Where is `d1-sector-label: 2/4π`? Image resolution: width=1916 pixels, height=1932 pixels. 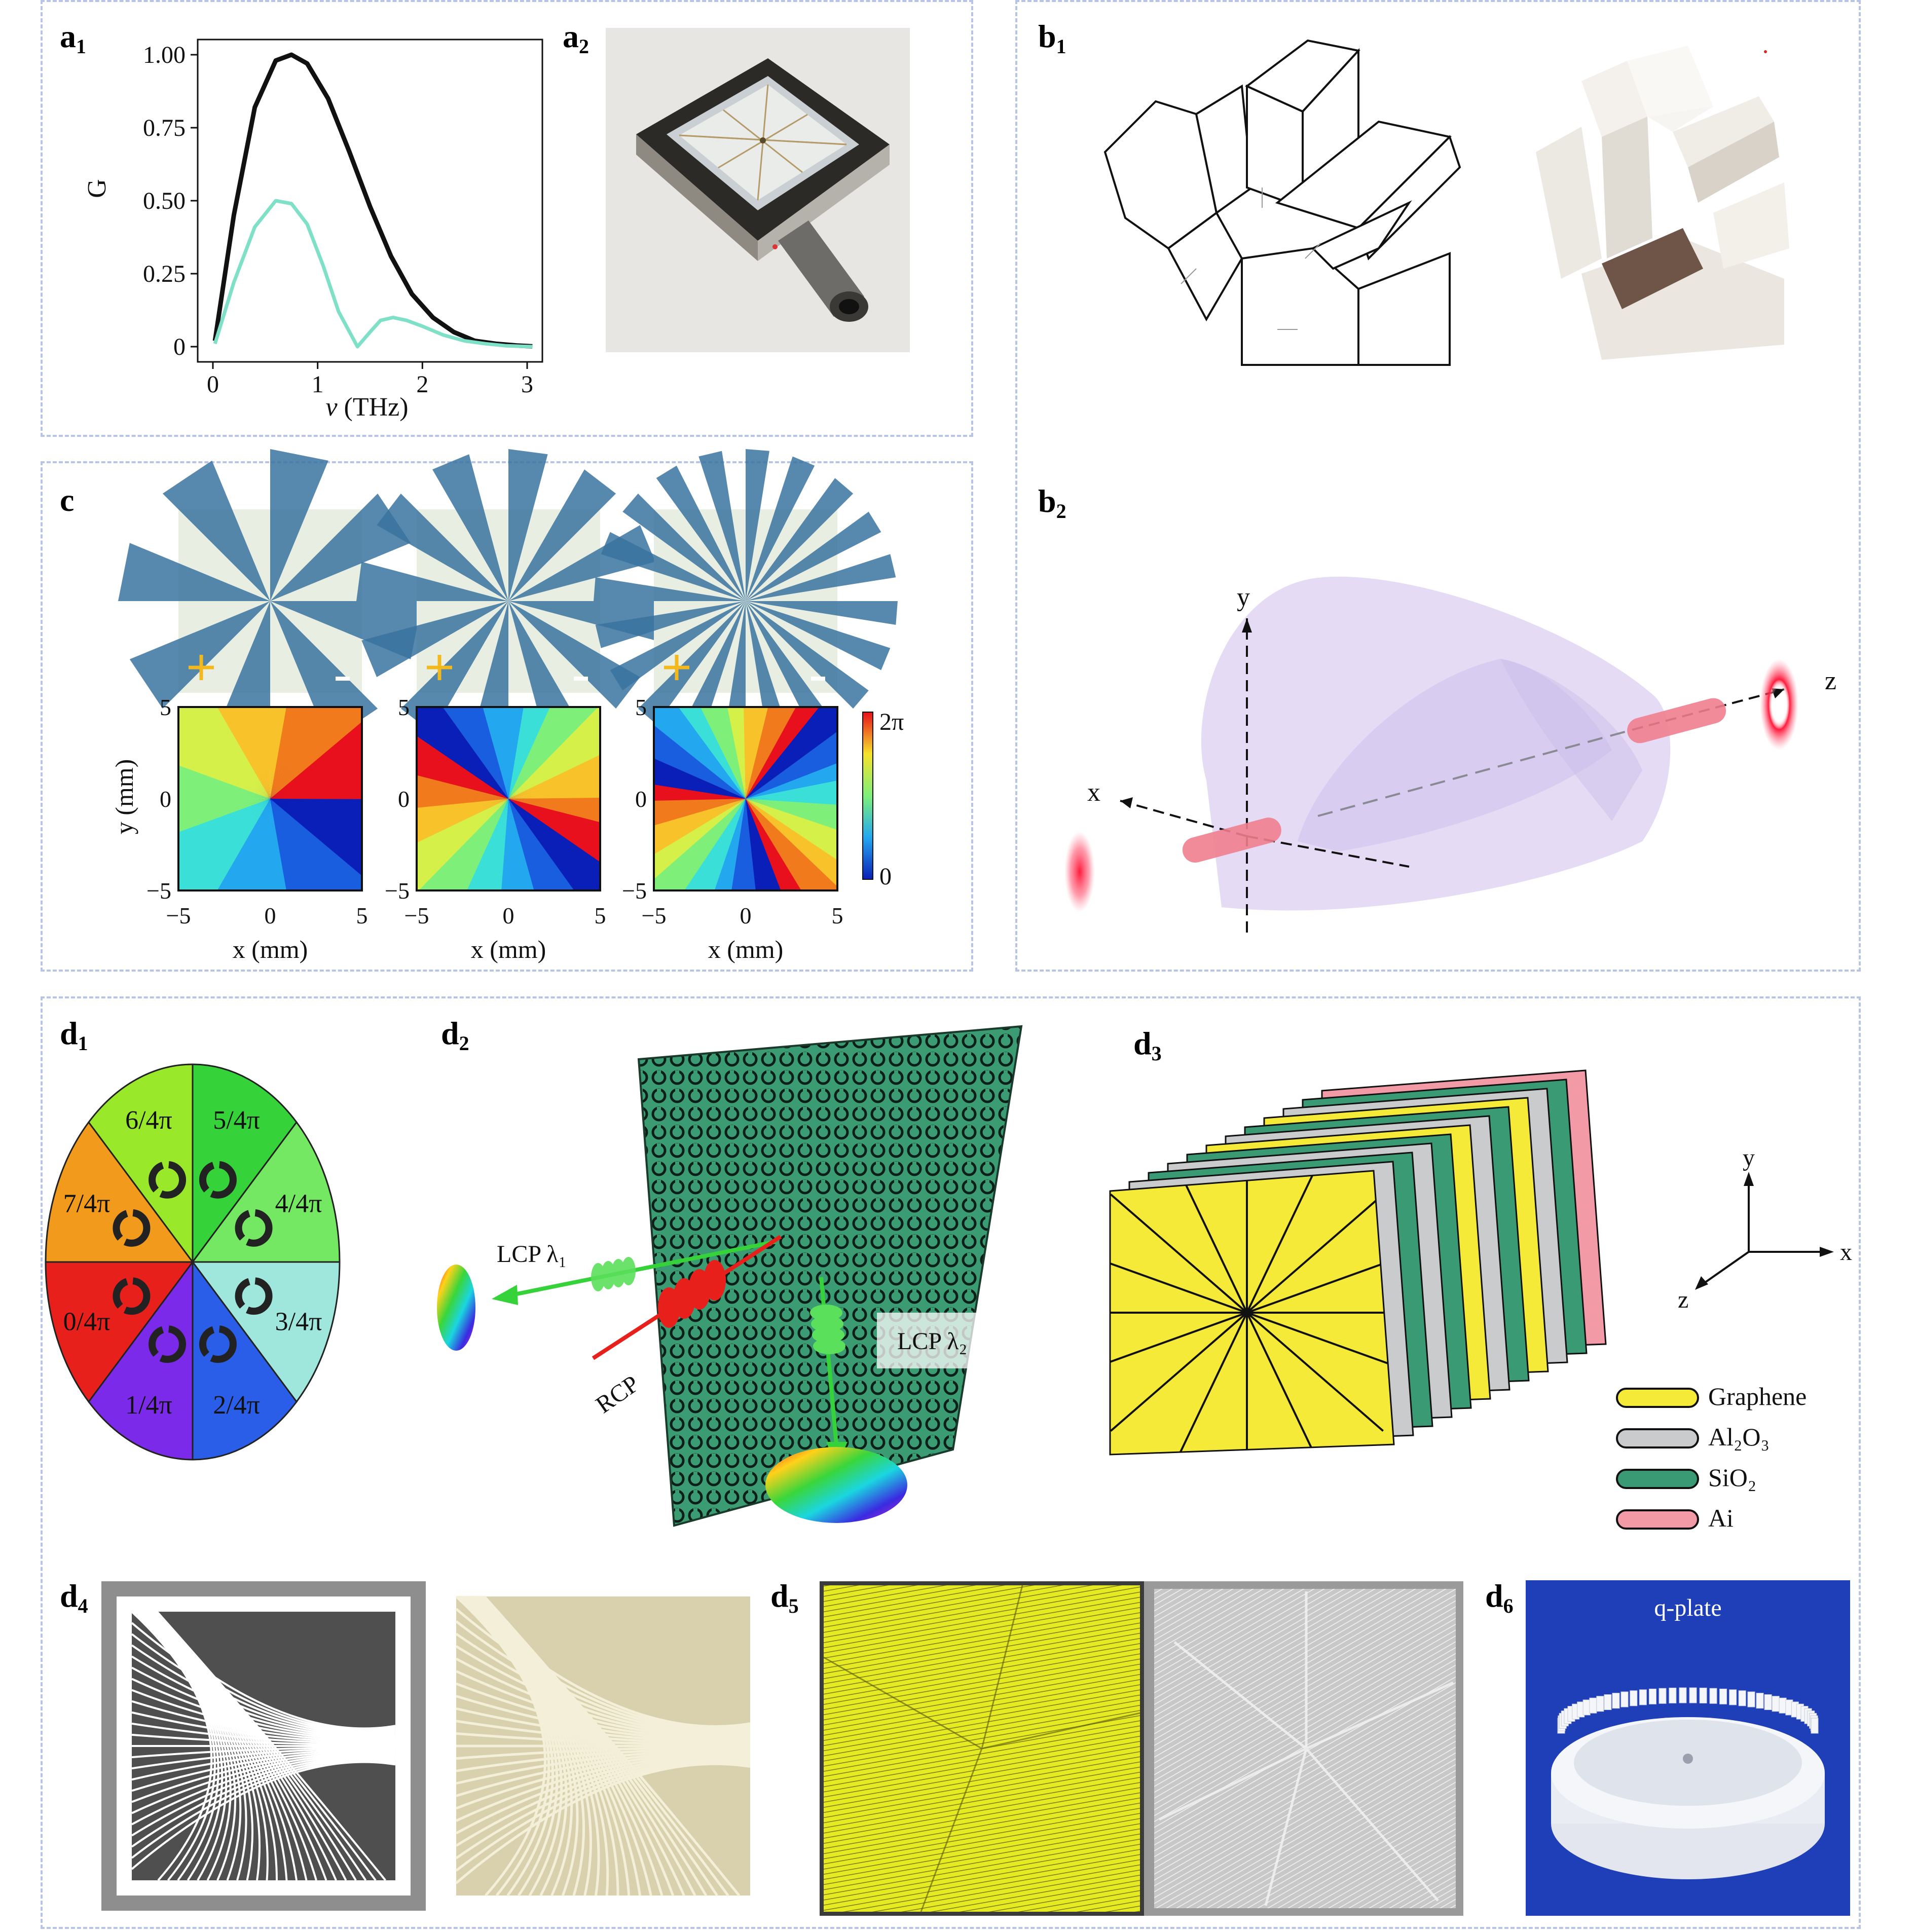
d1-sector-label: 2/4π is located at coordinates (237, 1405).